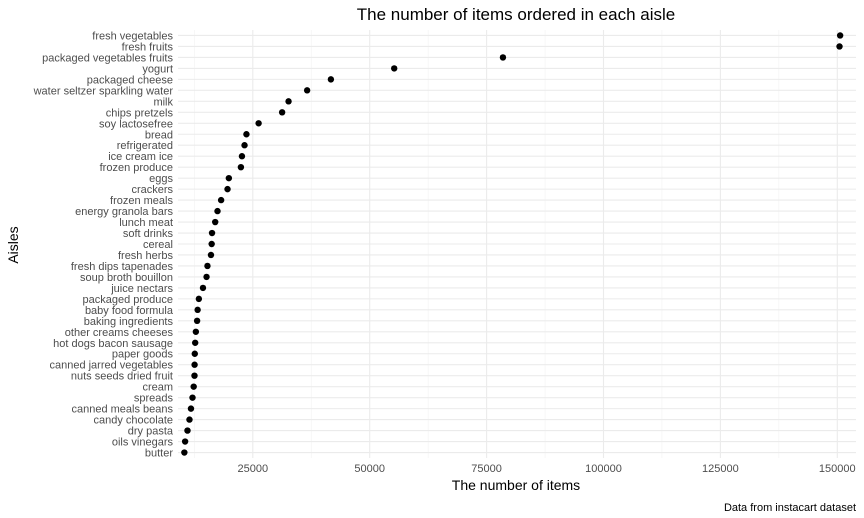 The image size is (864, 518). Describe the element at coordinates (119, 333) in the screenshot. I see `y-tick-label: other creams cheeses` at that location.